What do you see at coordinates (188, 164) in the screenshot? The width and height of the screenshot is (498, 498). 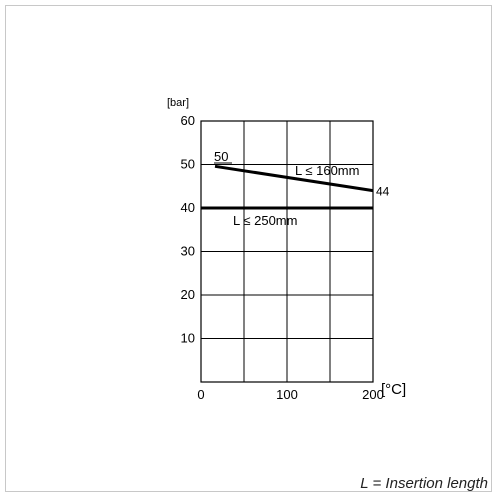 I see `y-tick-label: 50` at bounding box center [188, 164].